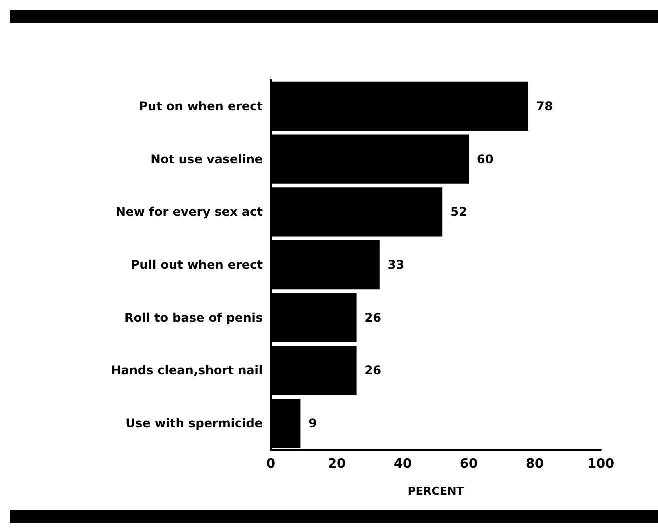  I want to click on x-tick-label: 40, so click(403, 464).